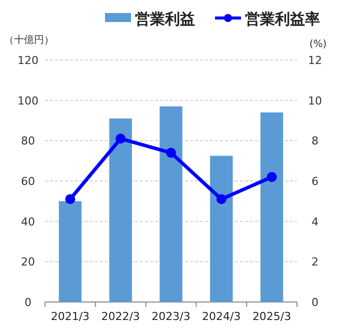 This screenshot has height=330, width=345. Describe the element at coordinates (165, 19) in the screenshot. I see `legend-label: 営業利益` at that location.